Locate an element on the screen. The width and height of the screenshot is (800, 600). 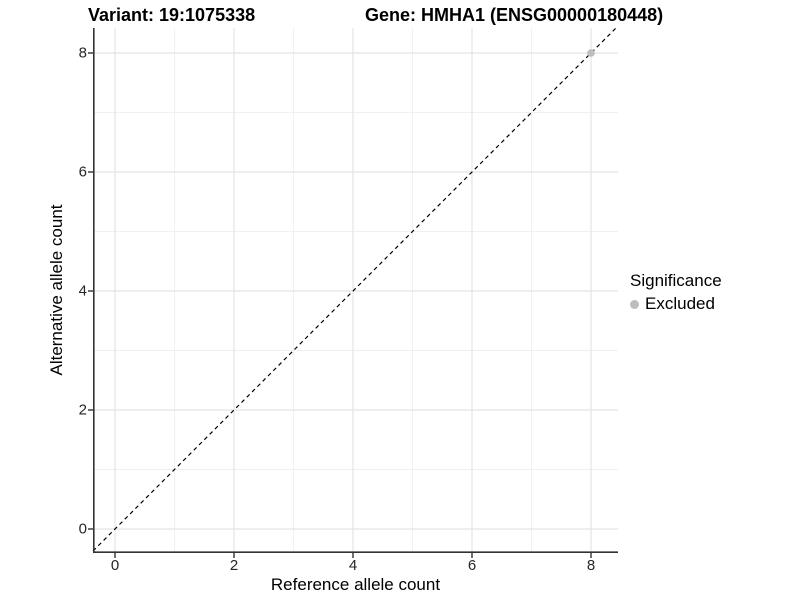
legend-items: Excluded is located at coordinates (712, 304).